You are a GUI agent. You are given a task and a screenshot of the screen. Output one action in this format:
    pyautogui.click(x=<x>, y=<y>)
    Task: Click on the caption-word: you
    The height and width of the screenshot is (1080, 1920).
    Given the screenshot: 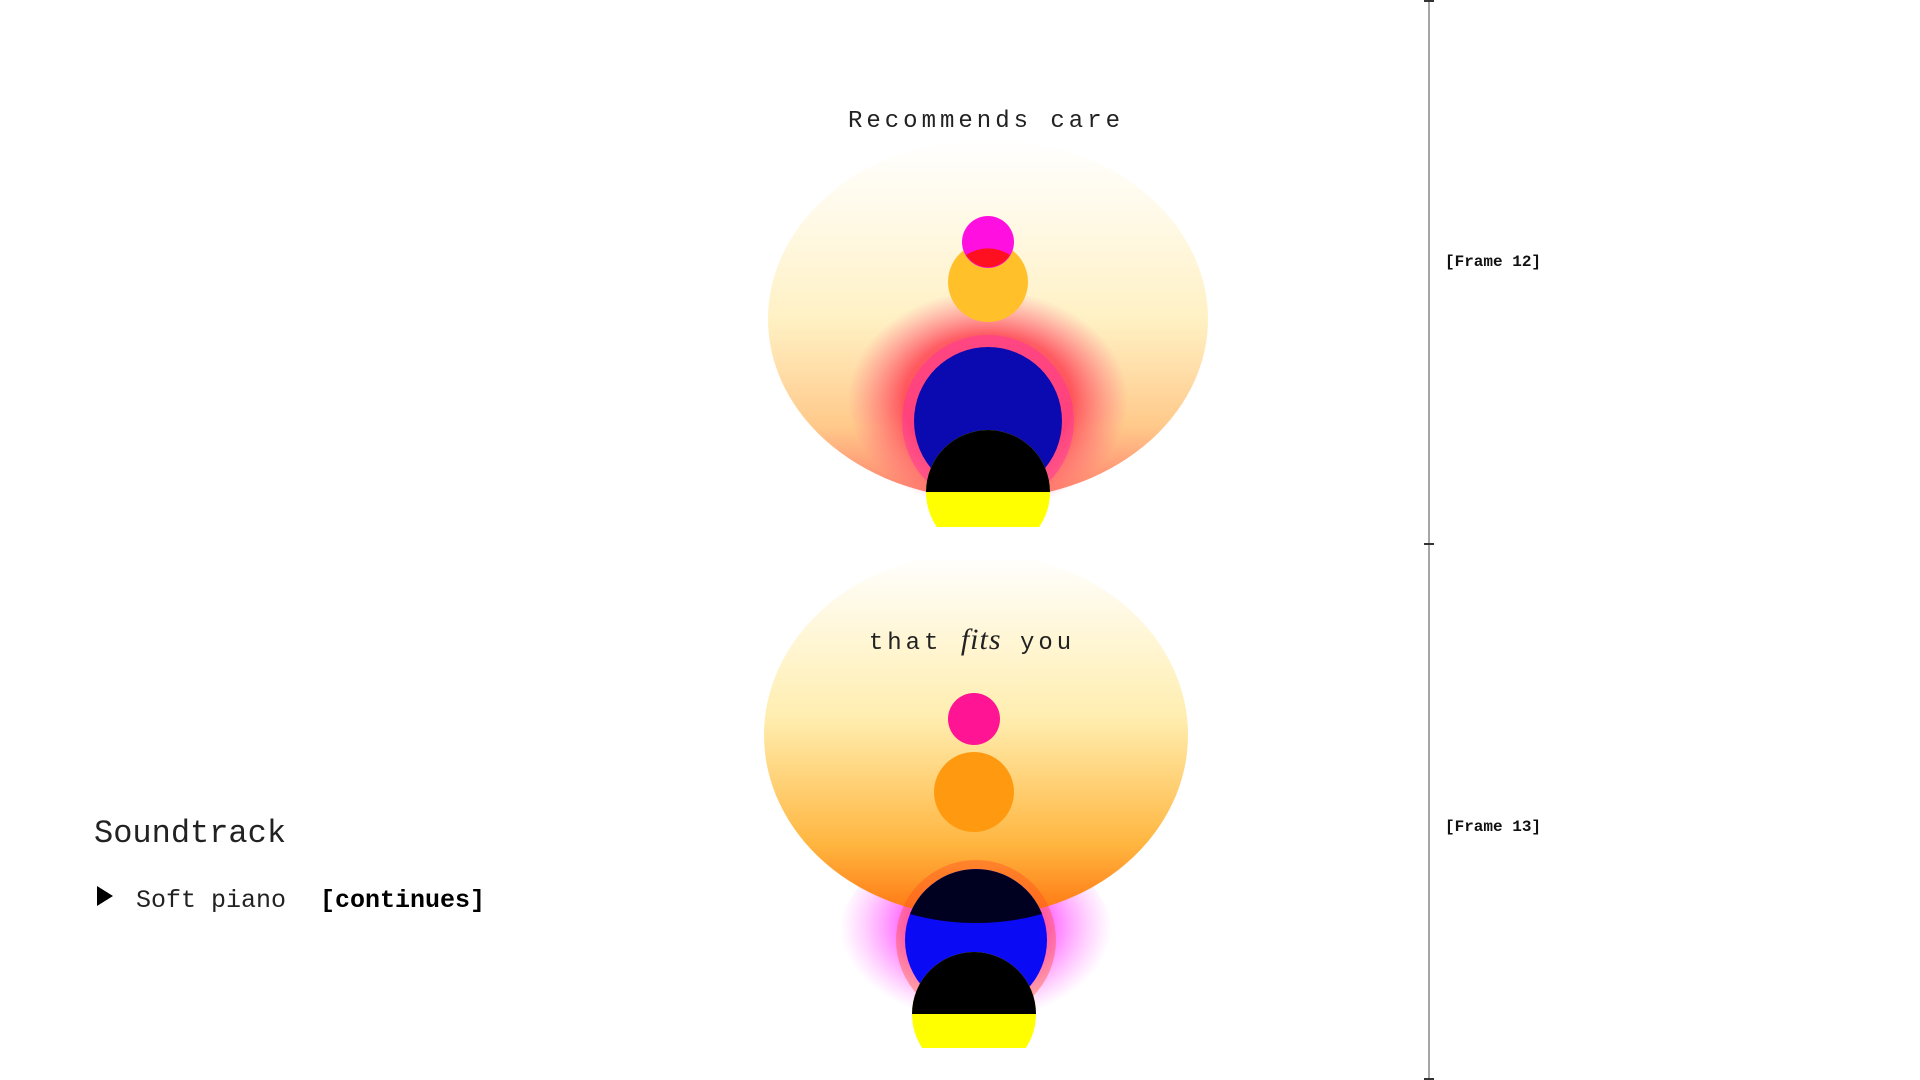 What is the action you would take?
    pyautogui.click(x=1047, y=643)
    